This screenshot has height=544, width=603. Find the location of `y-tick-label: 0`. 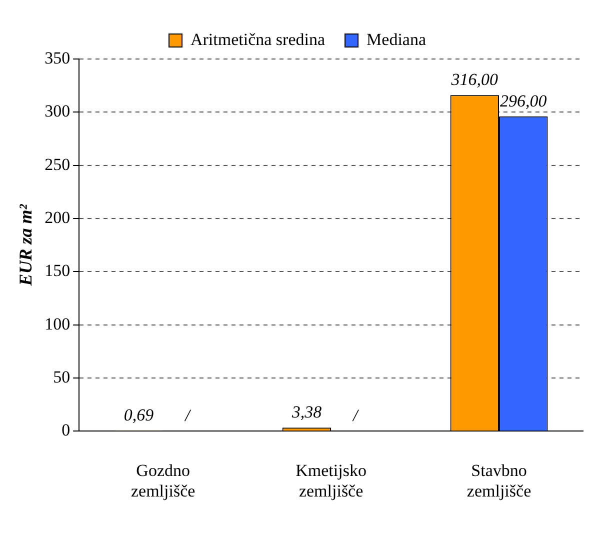

y-tick-label: 0 is located at coordinates (66, 430).